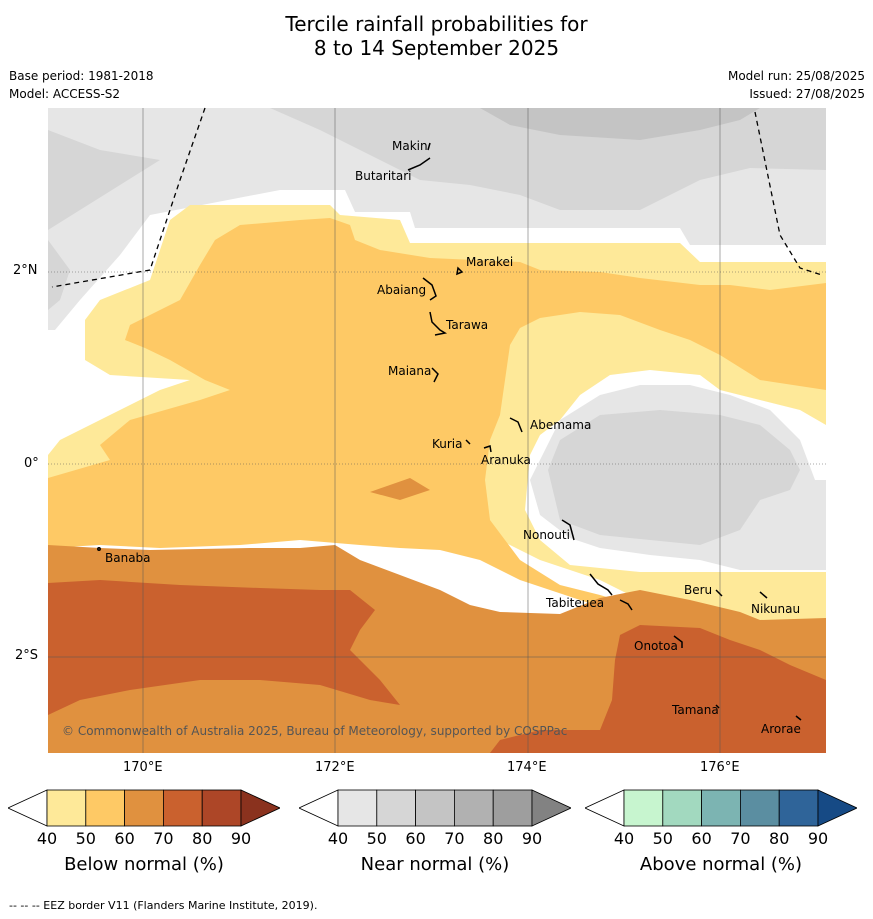  What do you see at coordinates (796, 76) in the screenshot?
I see `model-run: Model run: 25/08/2025` at bounding box center [796, 76].